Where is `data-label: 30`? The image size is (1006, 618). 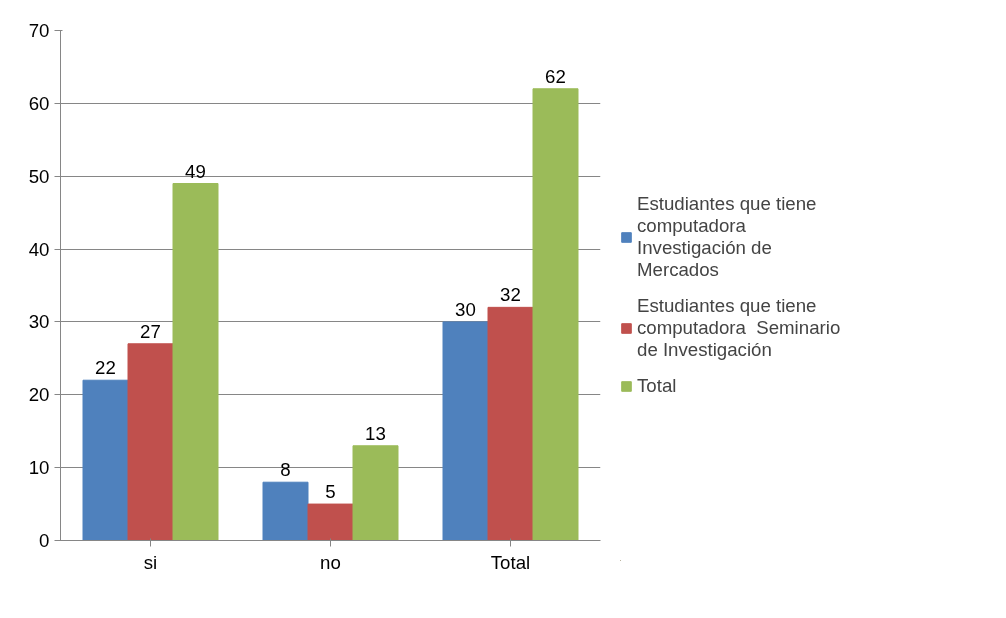 data-label: 30 is located at coordinates (465, 309).